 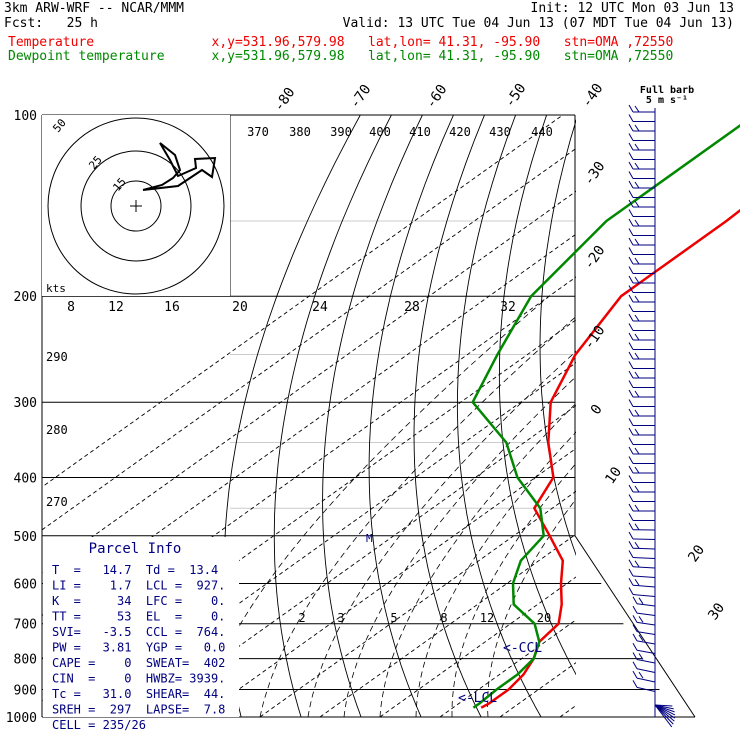 I want to click on theta-side-label-280: 280, so click(x=57, y=430).